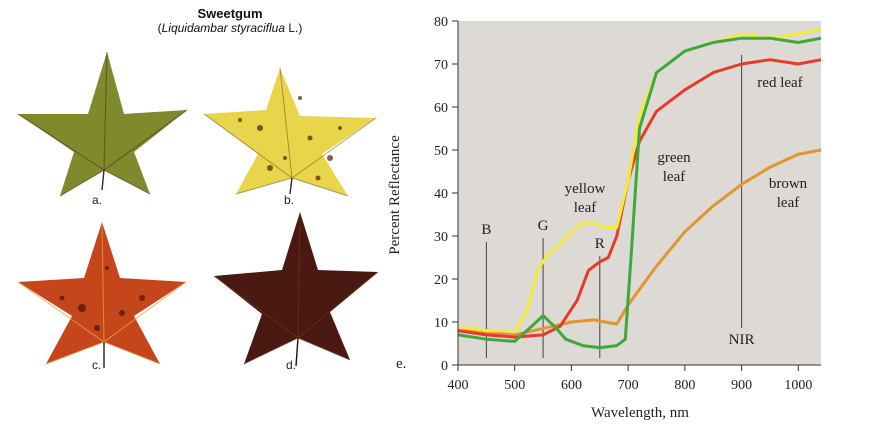 The image size is (873, 431). I want to click on y-tick-label: 10, so click(441, 323).